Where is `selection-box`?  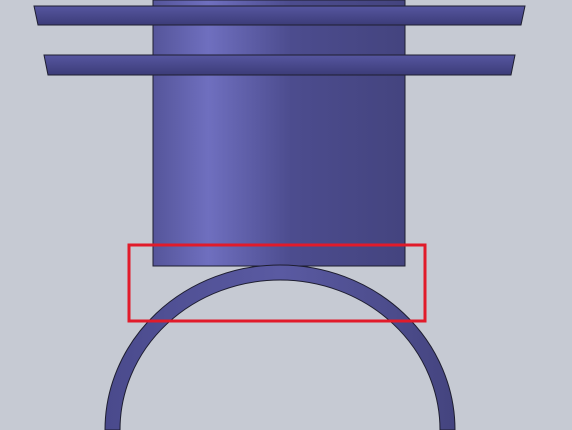
selection-box is located at coordinates (277, 283).